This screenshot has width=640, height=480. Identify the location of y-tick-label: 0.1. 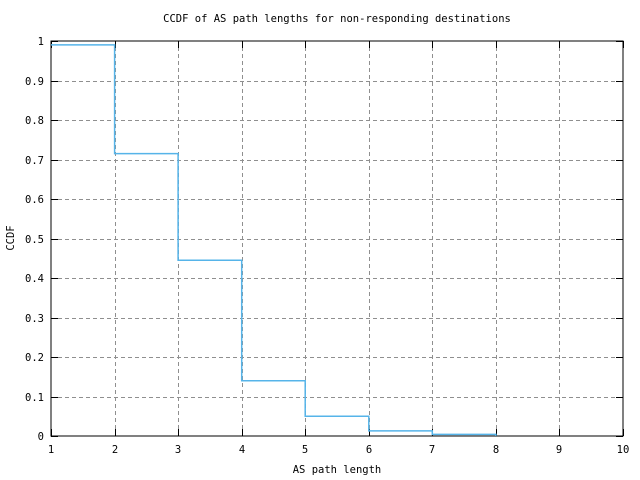
(34, 398).